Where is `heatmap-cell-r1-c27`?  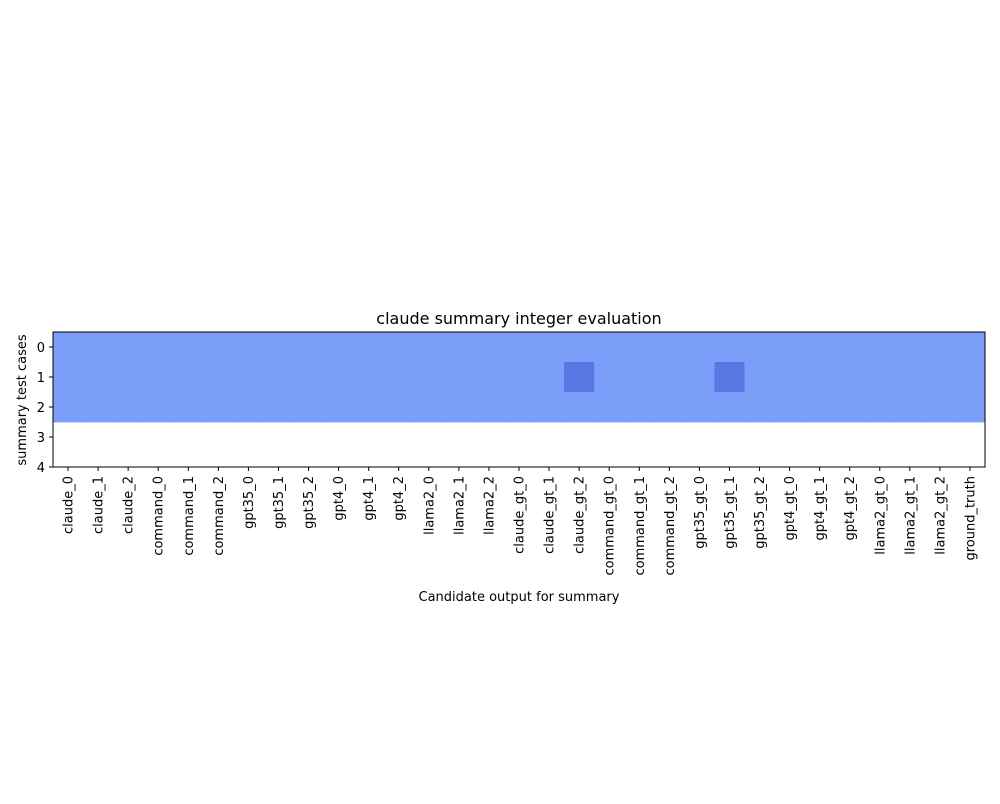 heatmap-cell-r1-c27 is located at coordinates (880, 377).